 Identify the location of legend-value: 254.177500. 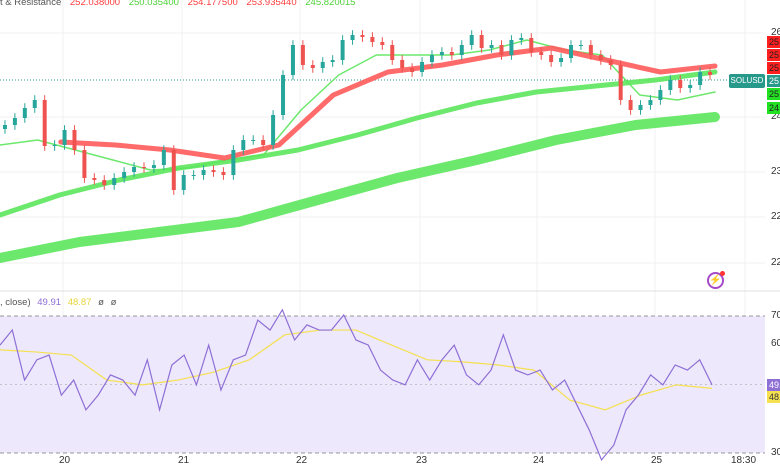
(212, 4).